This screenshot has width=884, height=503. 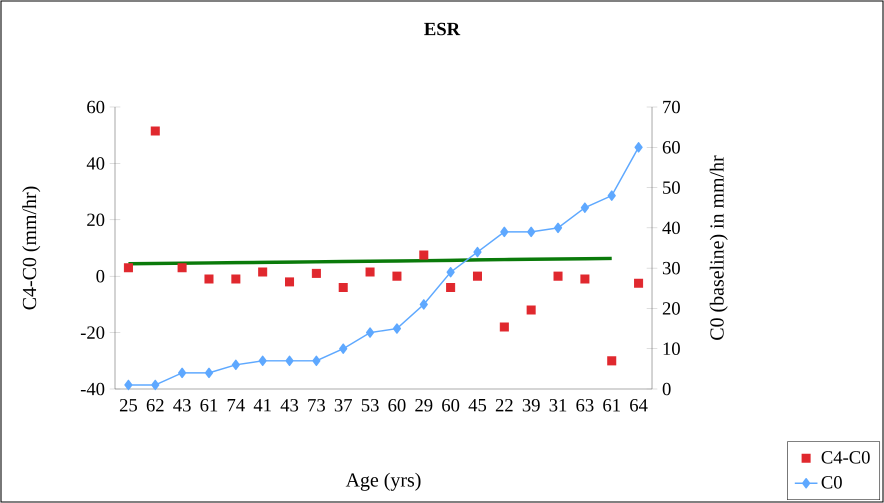 What do you see at coordinates (92, 389) in the screenshot?
I see `y-tick-label: -40` at bounding box center [92, 389].